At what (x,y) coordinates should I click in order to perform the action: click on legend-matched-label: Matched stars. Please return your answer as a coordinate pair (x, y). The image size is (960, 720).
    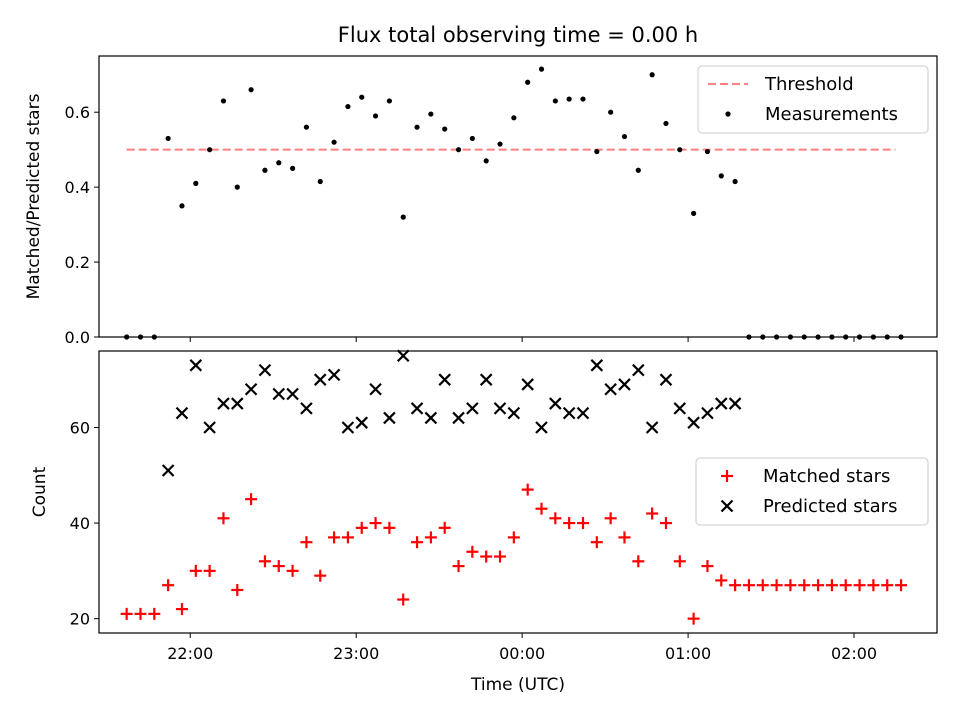
    Looking at the image, I should click on (826, 476).